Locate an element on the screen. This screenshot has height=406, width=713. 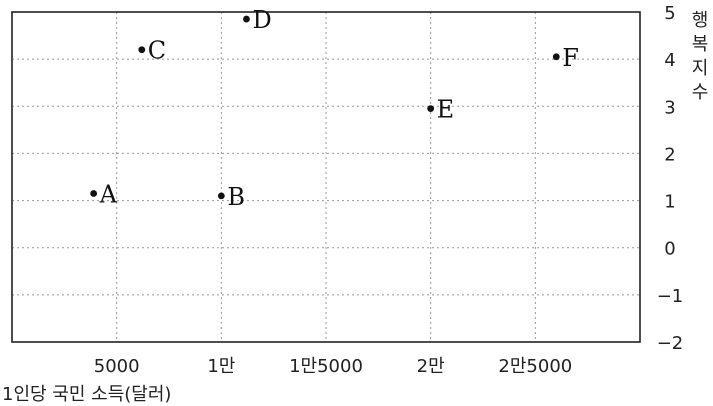
data-label-e: E is located at coordinates (446, 110).